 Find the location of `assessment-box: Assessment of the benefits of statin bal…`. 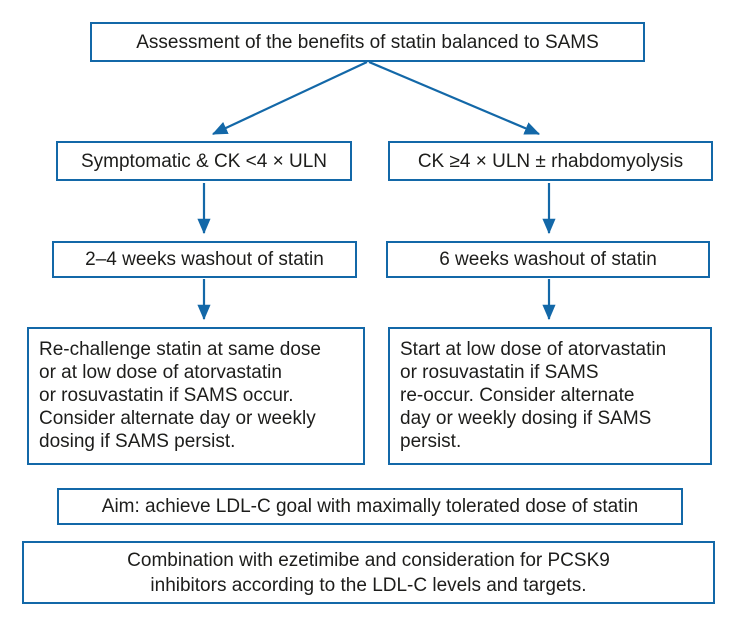

assessment-box: Assessment of the benefits of statin bal… is located at coordinates (367, 42).